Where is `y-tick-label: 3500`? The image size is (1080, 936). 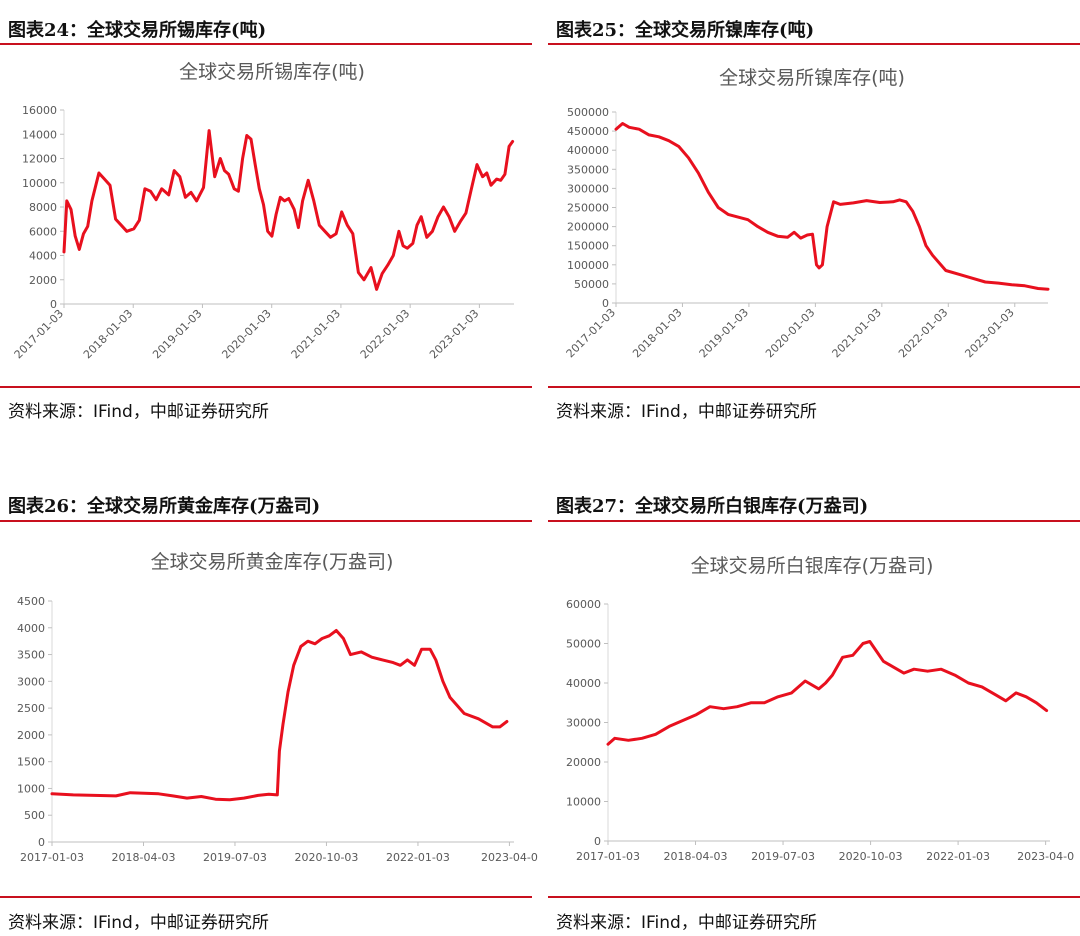 y-tick-label: 3500 is located at coordinates (31, 655).